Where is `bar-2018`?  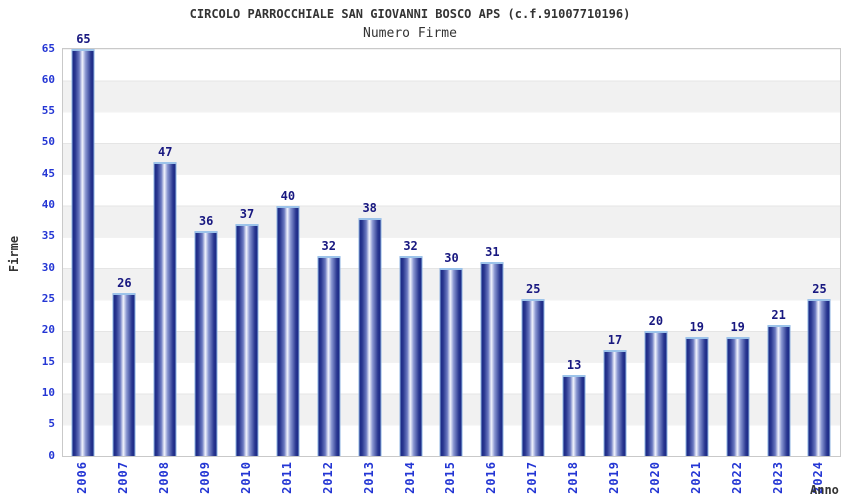
bar-2018 is located at coordinates (574, 415).